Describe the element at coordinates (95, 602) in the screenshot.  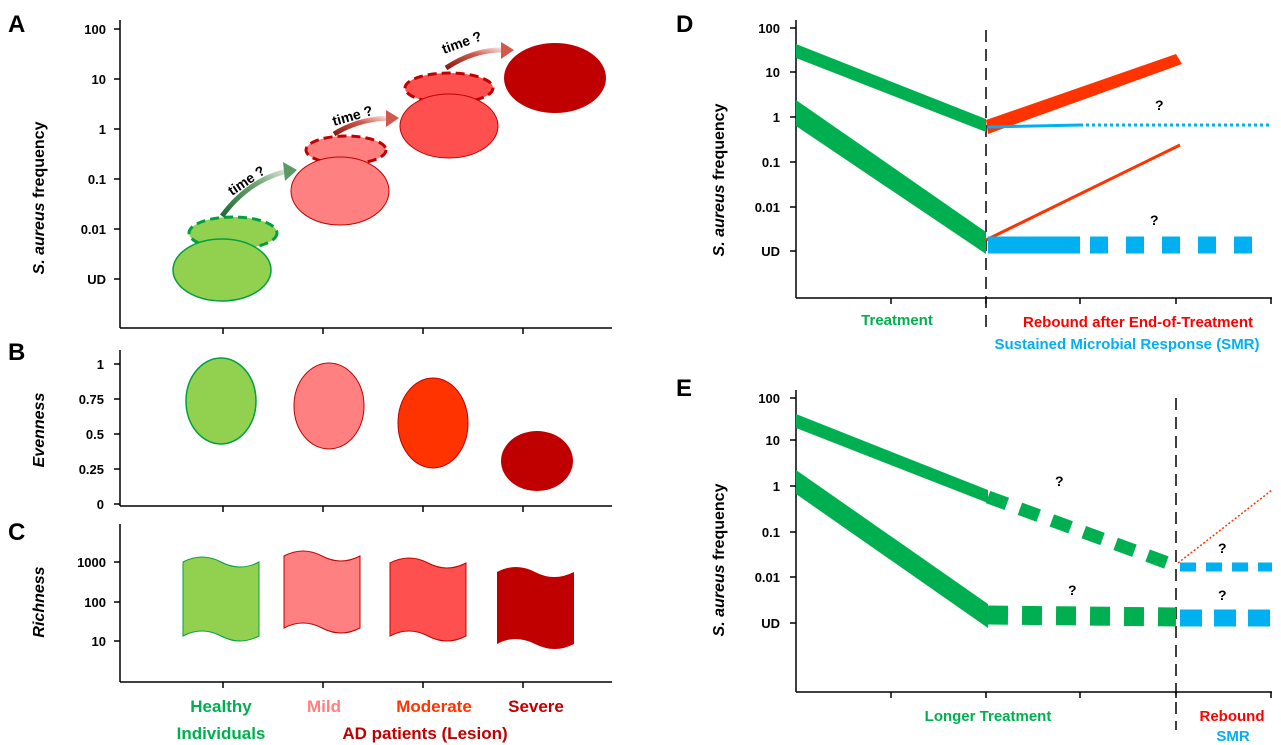
I see `panel-c-tick-100: 100` at that location.